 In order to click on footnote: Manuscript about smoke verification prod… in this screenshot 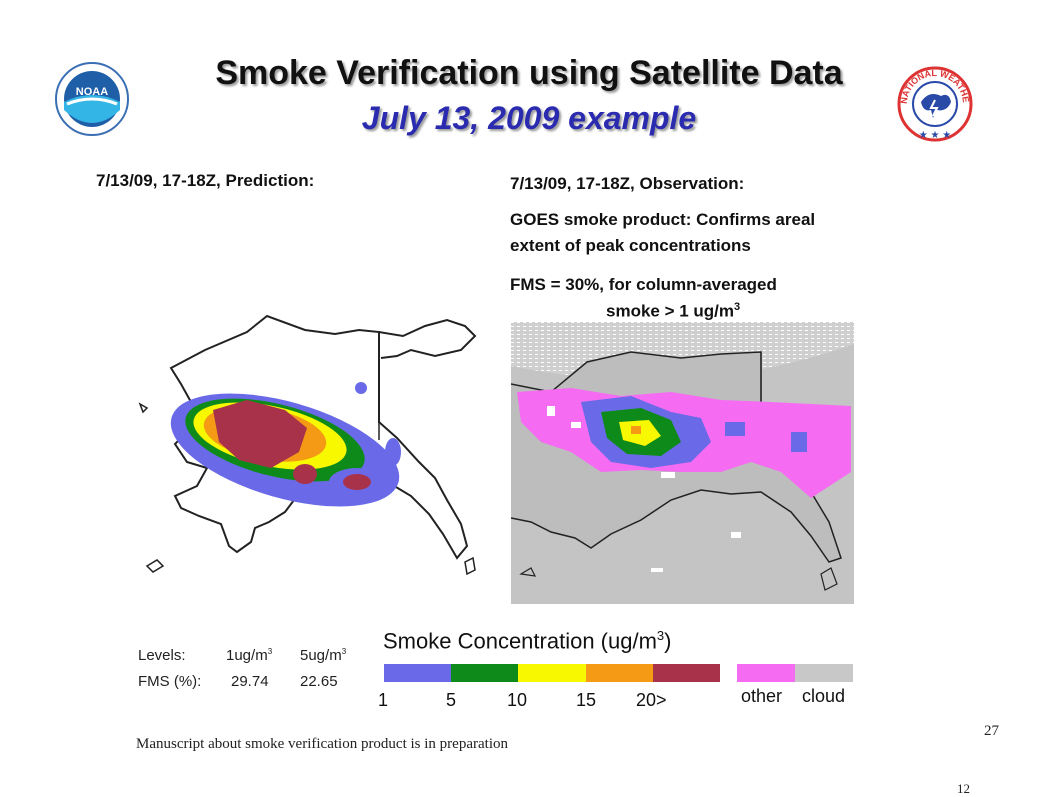, I will do `click(322, 744)`.